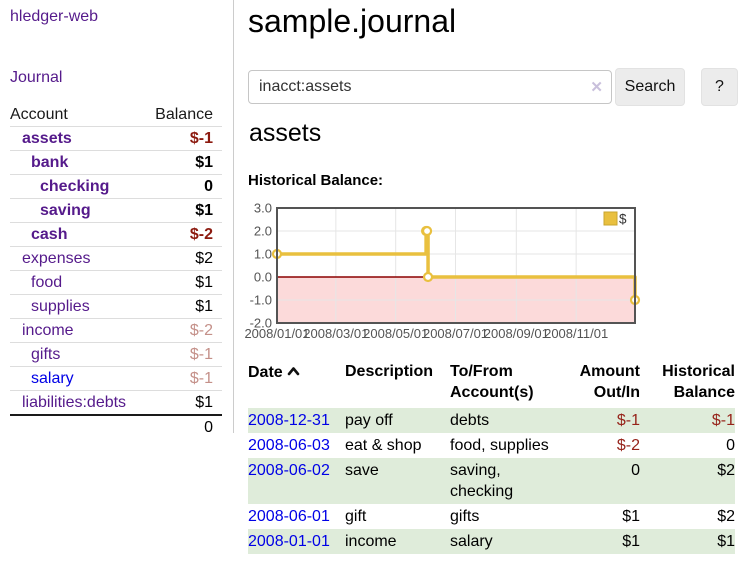  I want to click on register-row: 2008-06-03 eat & shop food, supplies $-2 0, so click(491, 445).